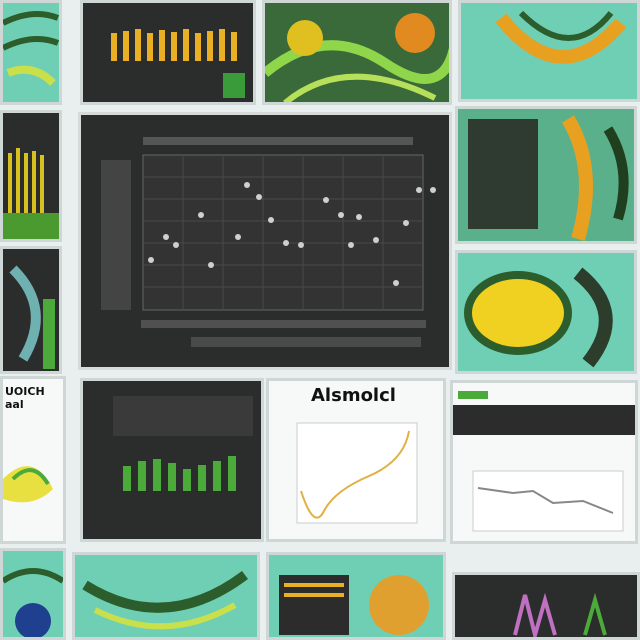  I want to click on panel-title: Alsmolcl, so click(353, 395).